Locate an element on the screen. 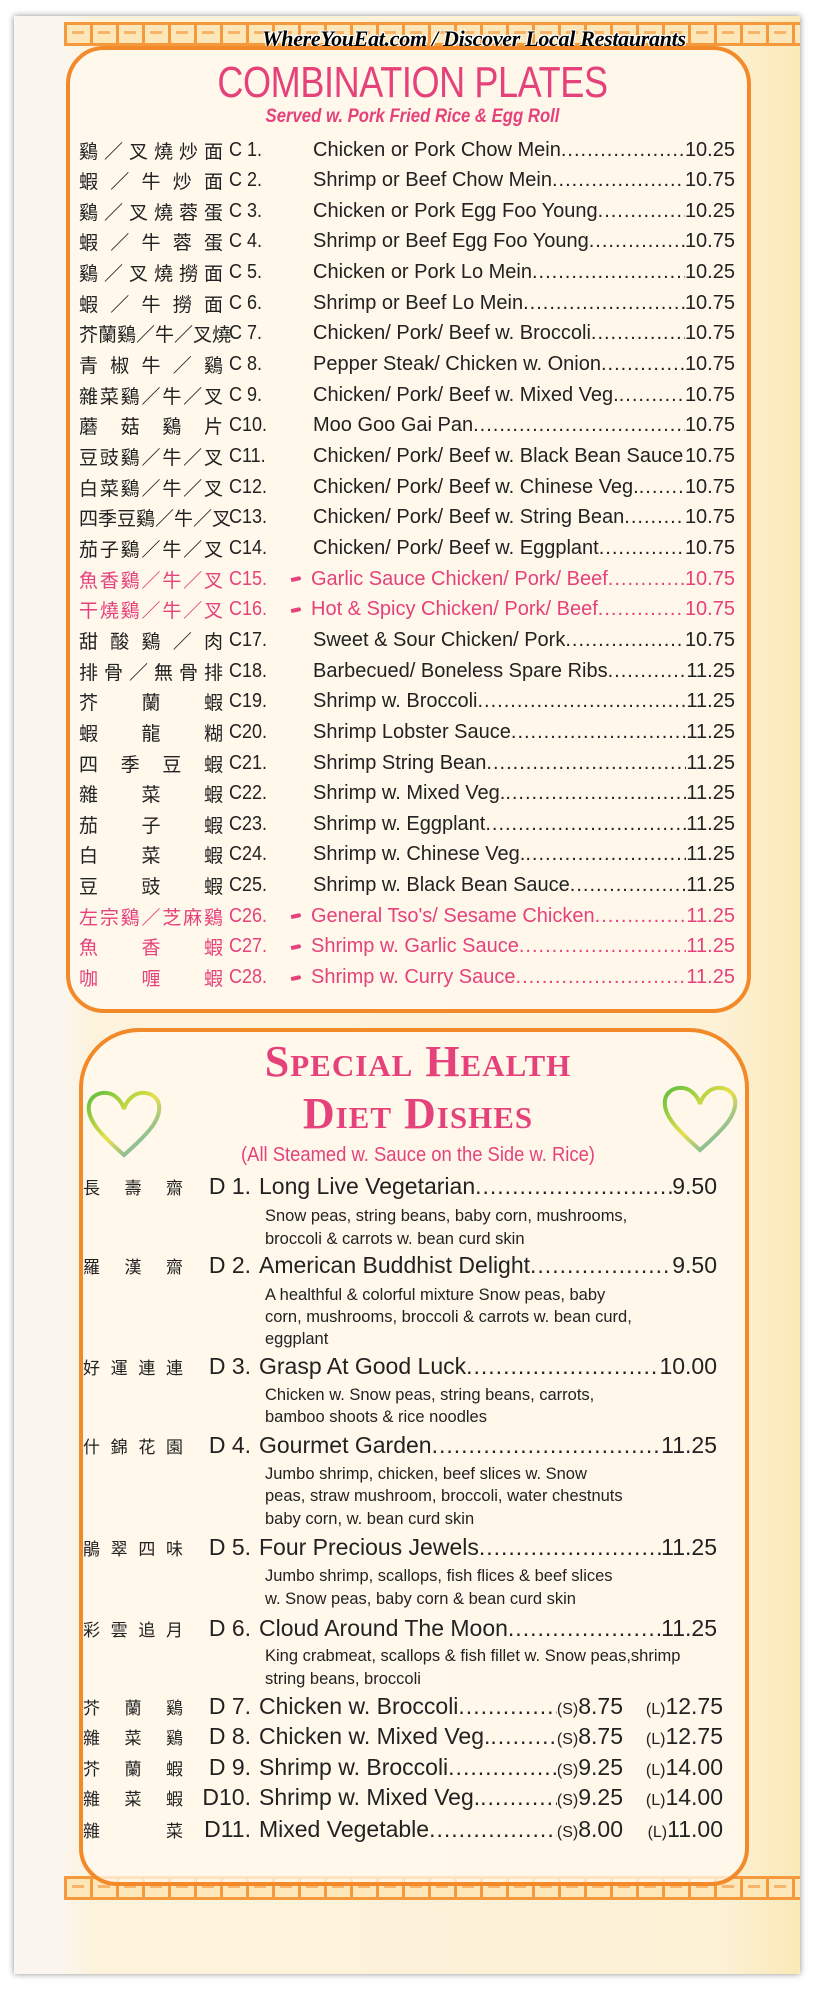  chinese-name: 蝦／牛蓉蛋 is located at coordinates (151, 243).